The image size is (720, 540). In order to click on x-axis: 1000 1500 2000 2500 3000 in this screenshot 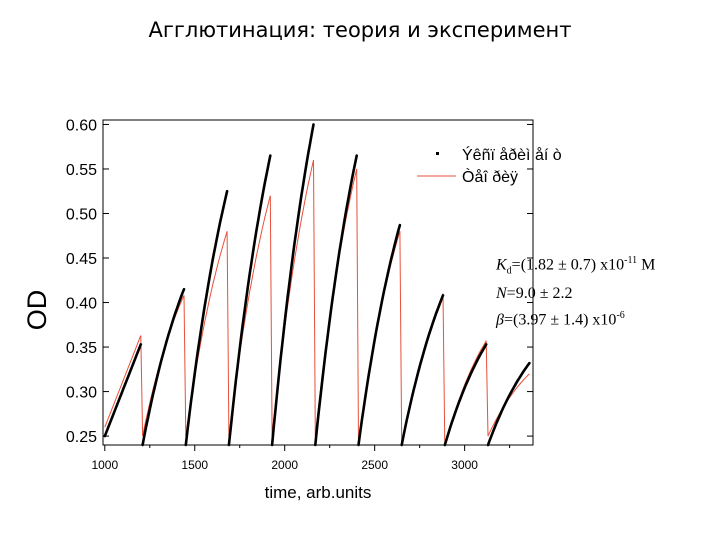, I will do `click(301, 458)`.